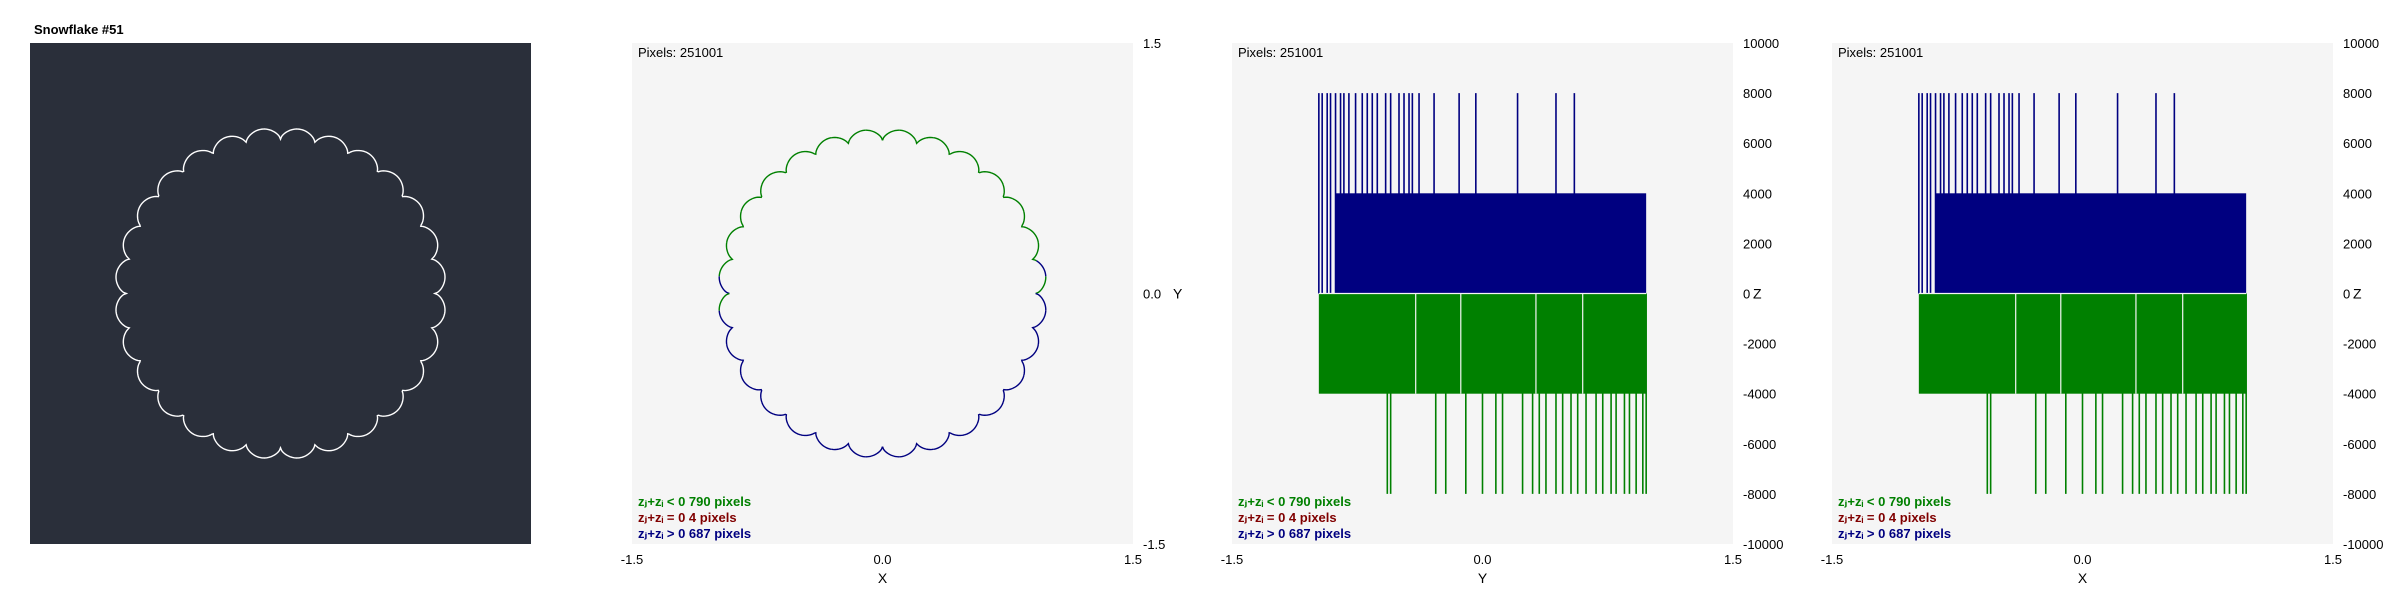 The height and width of the screenshot is (600, 2400). I want to click on y-axis-label: Z, so click(1757, 294).